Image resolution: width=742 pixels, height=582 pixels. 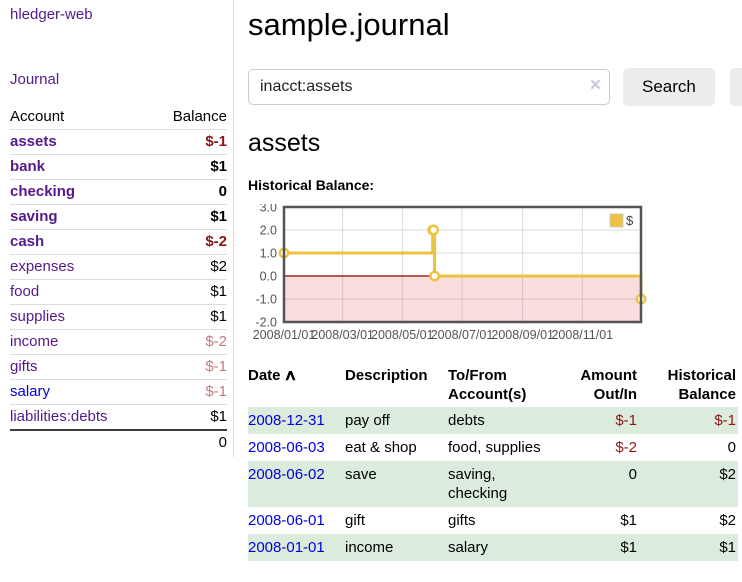 I want to click on svg-text: -1.0, so click(x=266, y=300).